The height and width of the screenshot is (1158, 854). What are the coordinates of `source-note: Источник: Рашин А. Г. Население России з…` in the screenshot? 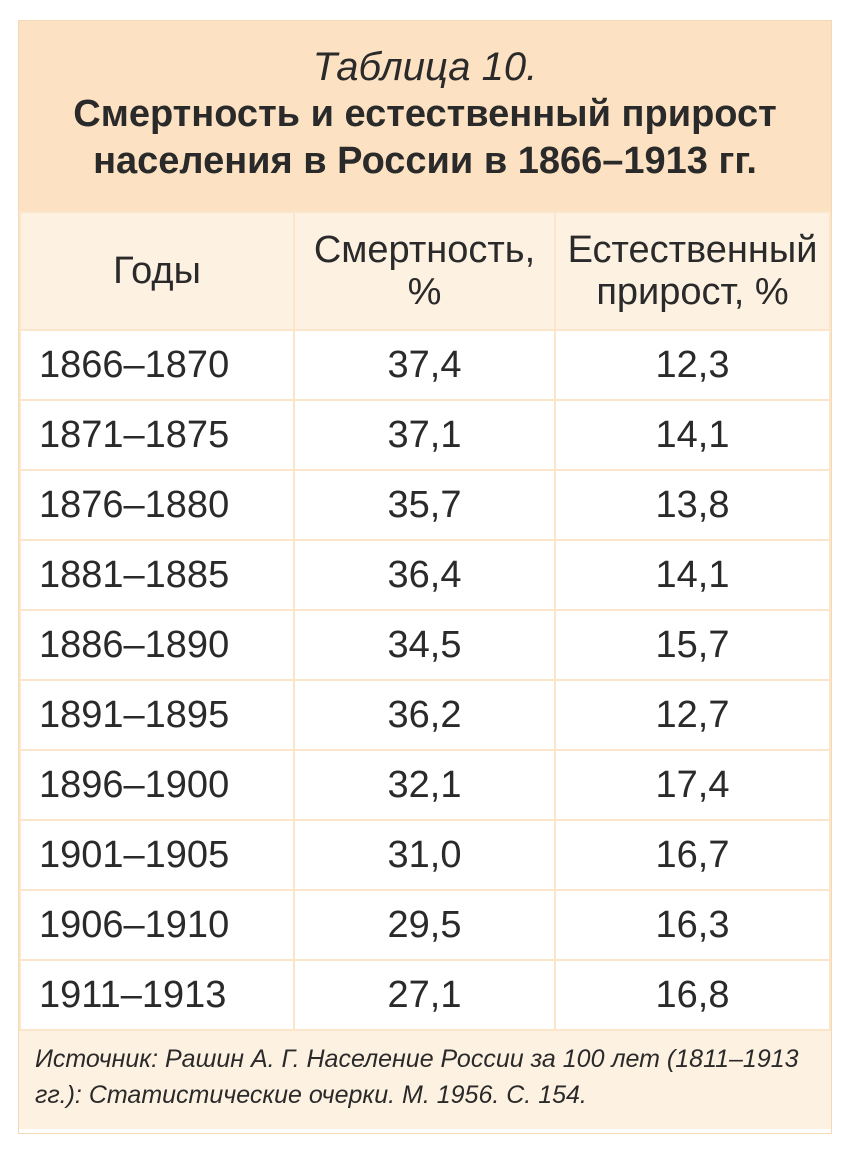 It's located at (425, 1080).